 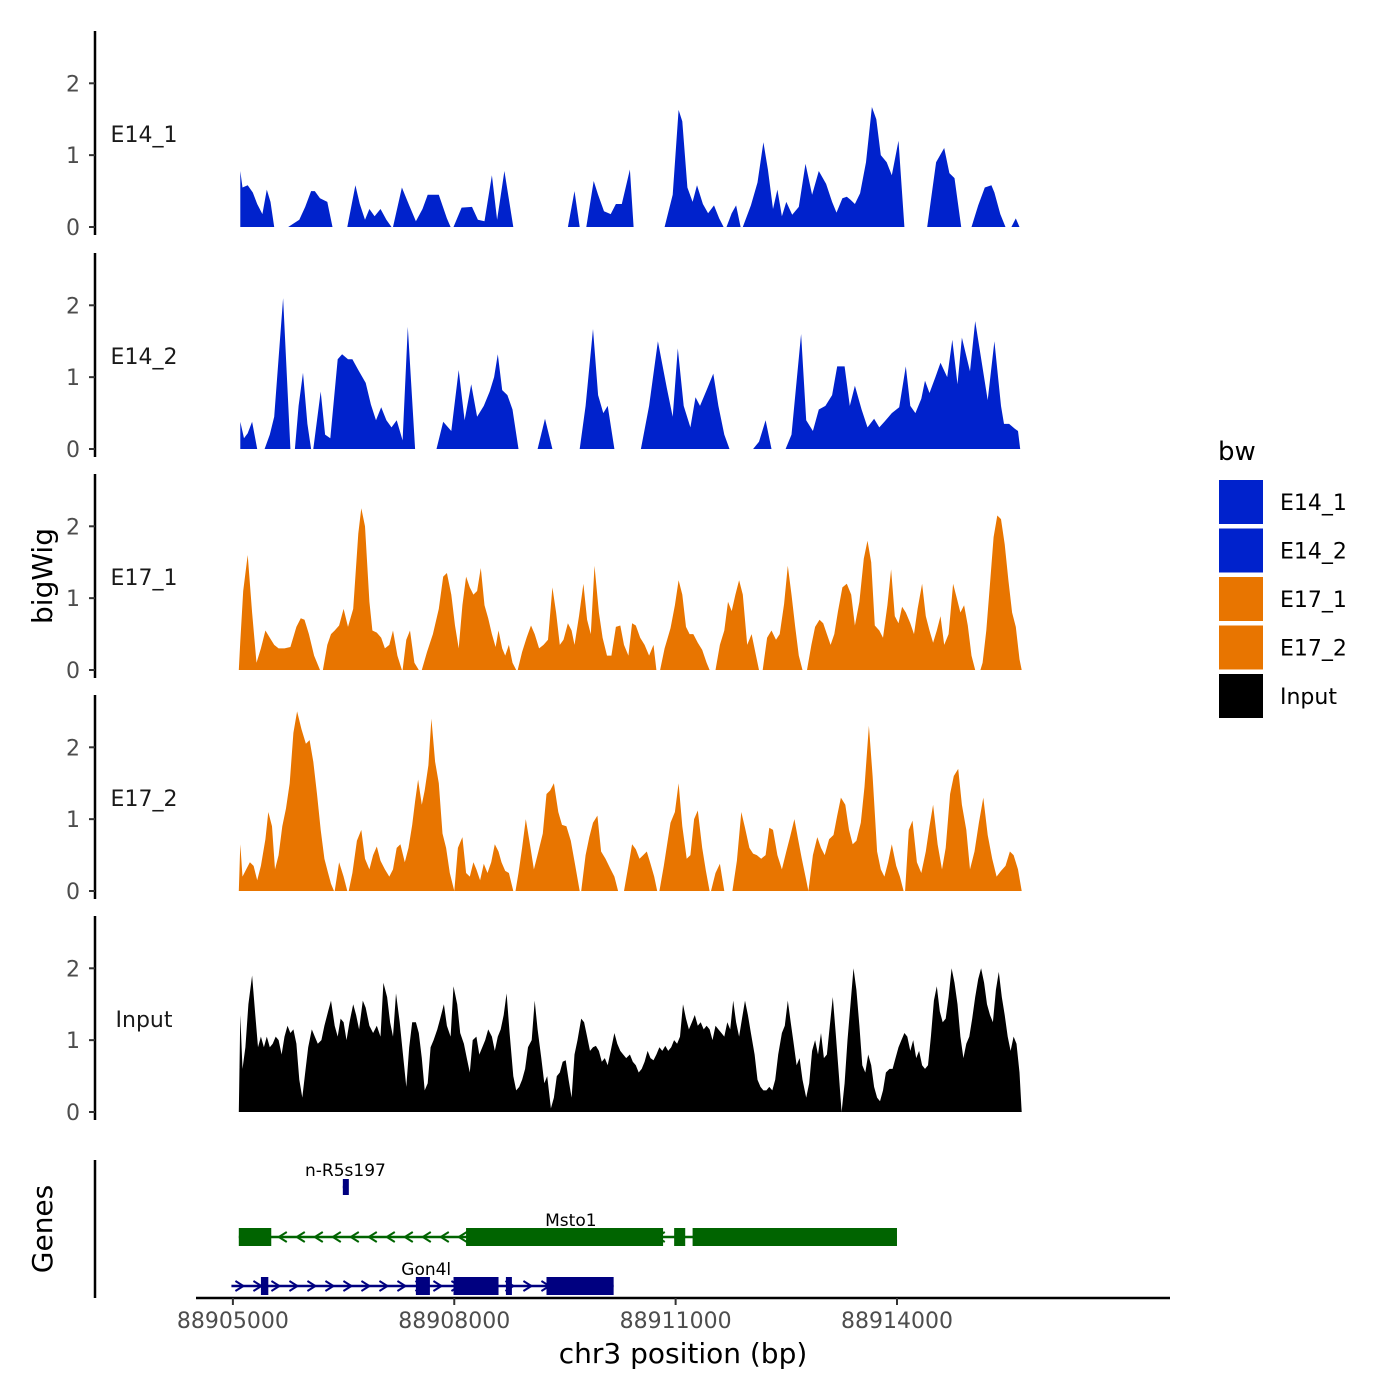 What do you see at coordinates (233, 1321) in the screenshot?
I see `x-tick-label: 88905000` at bounding box center [233, 1321].